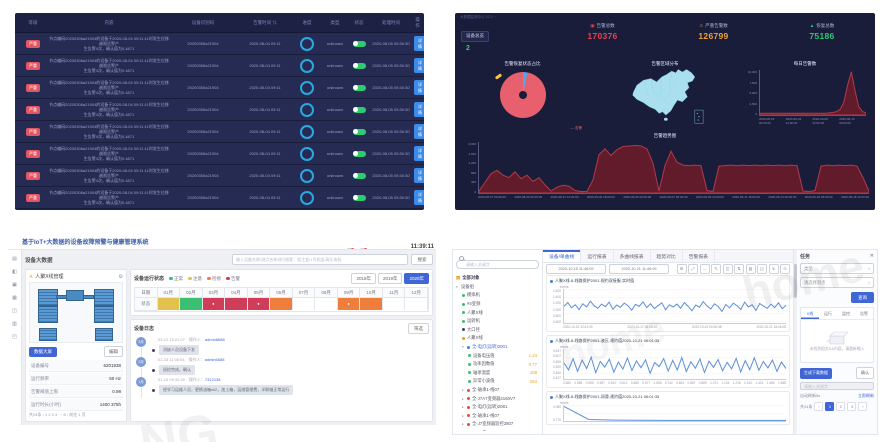 The width and height of the screenshot is (881, 442). Describe the element at coordinates (485, 407) in the screenshot. I see `tree-item: ▸ 全-电灯(运转)2081` at that location.